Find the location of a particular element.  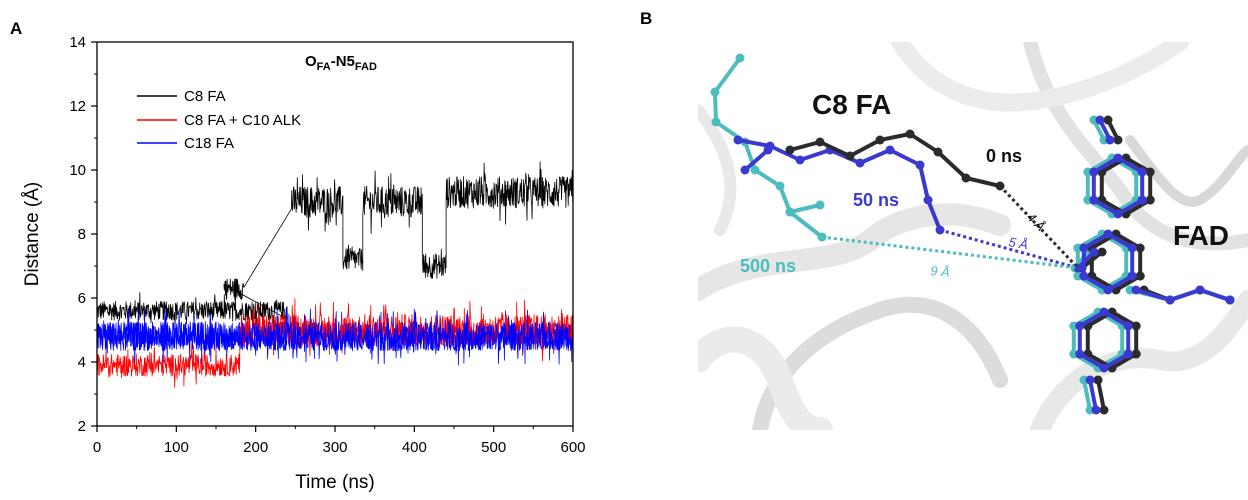

label-500ns: 500 ns is located at coordinates (768, 266).